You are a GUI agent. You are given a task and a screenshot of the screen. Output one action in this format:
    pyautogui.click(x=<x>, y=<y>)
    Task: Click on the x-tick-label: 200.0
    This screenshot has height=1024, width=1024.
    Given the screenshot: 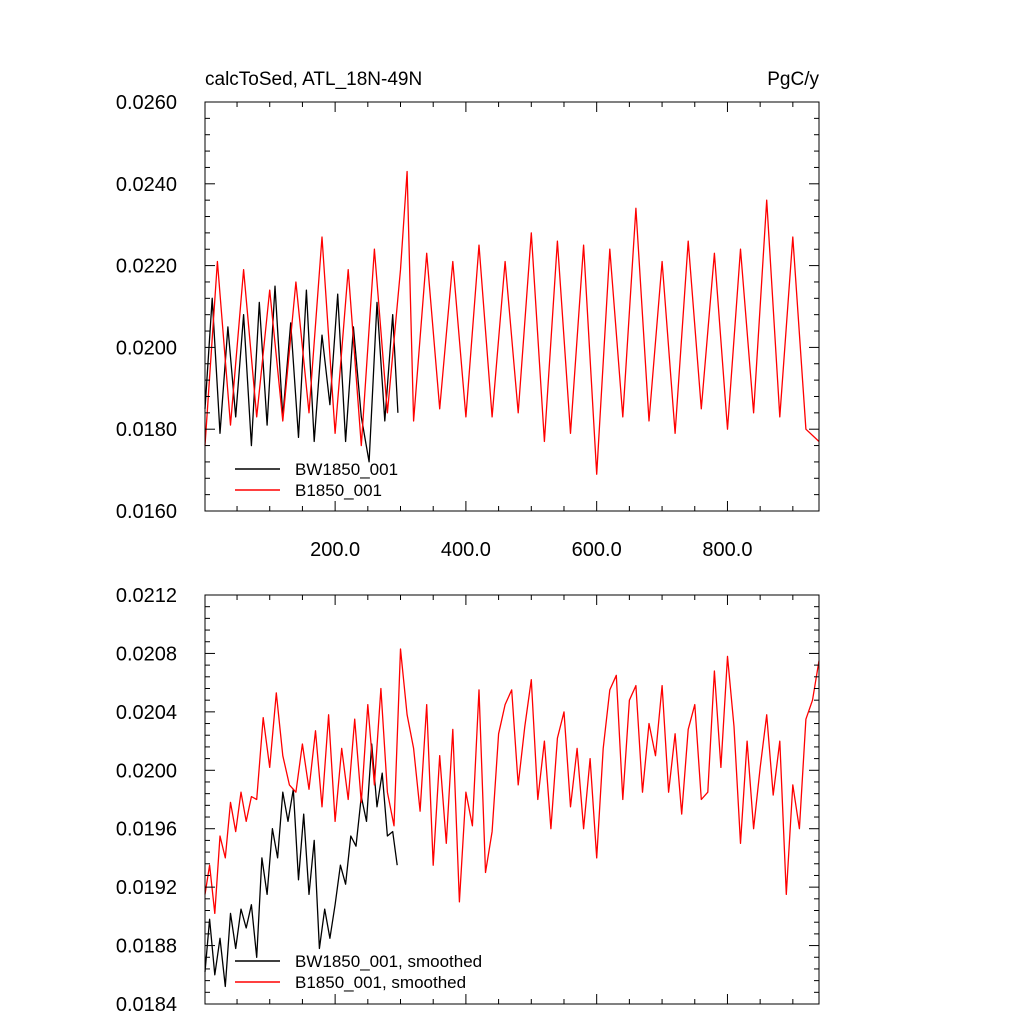 What is the action you would take?
    pyautogui.click(x=335, y=550)
    